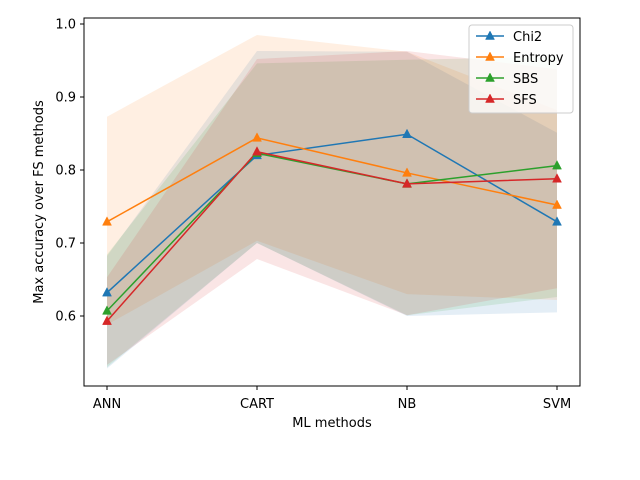 The height and width of the screenshot is (480, 640). I want to click on legend-item-entropy: Entropy, so click(520, 58).